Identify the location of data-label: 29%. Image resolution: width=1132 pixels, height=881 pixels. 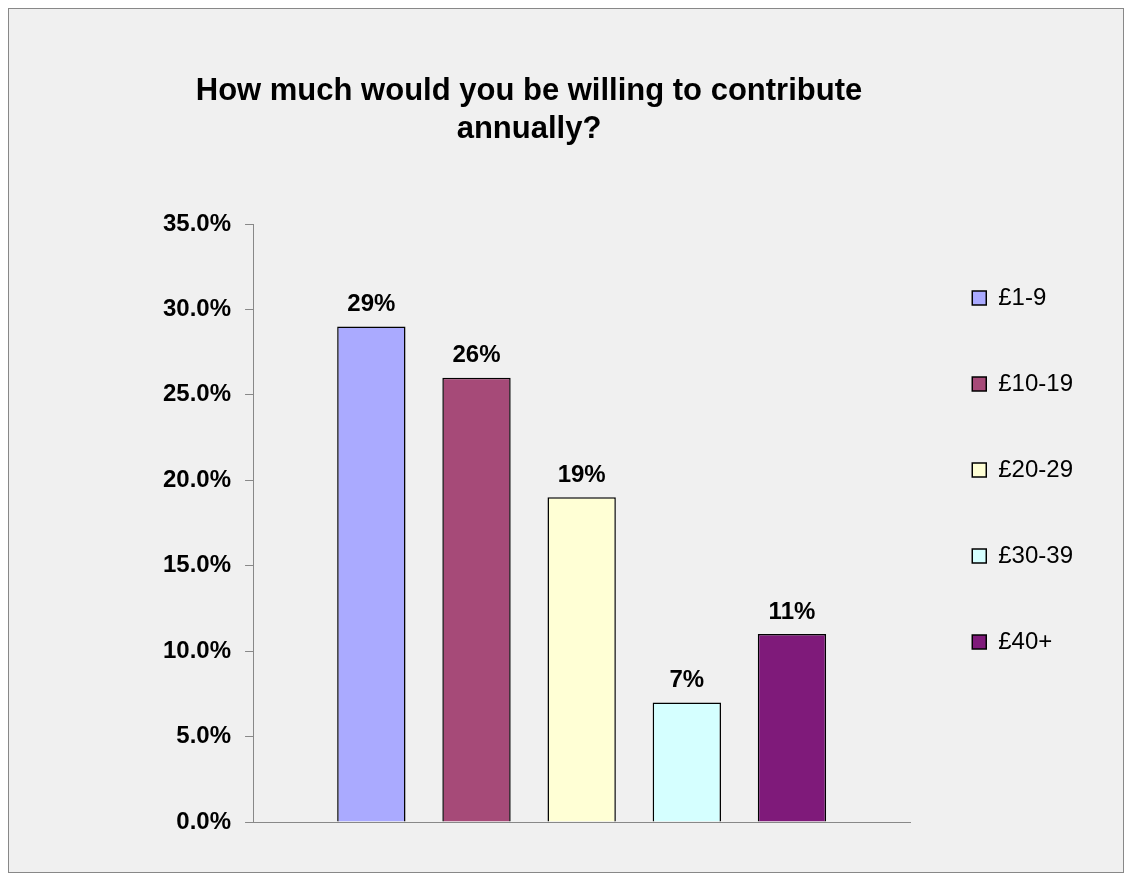
(371, 303).